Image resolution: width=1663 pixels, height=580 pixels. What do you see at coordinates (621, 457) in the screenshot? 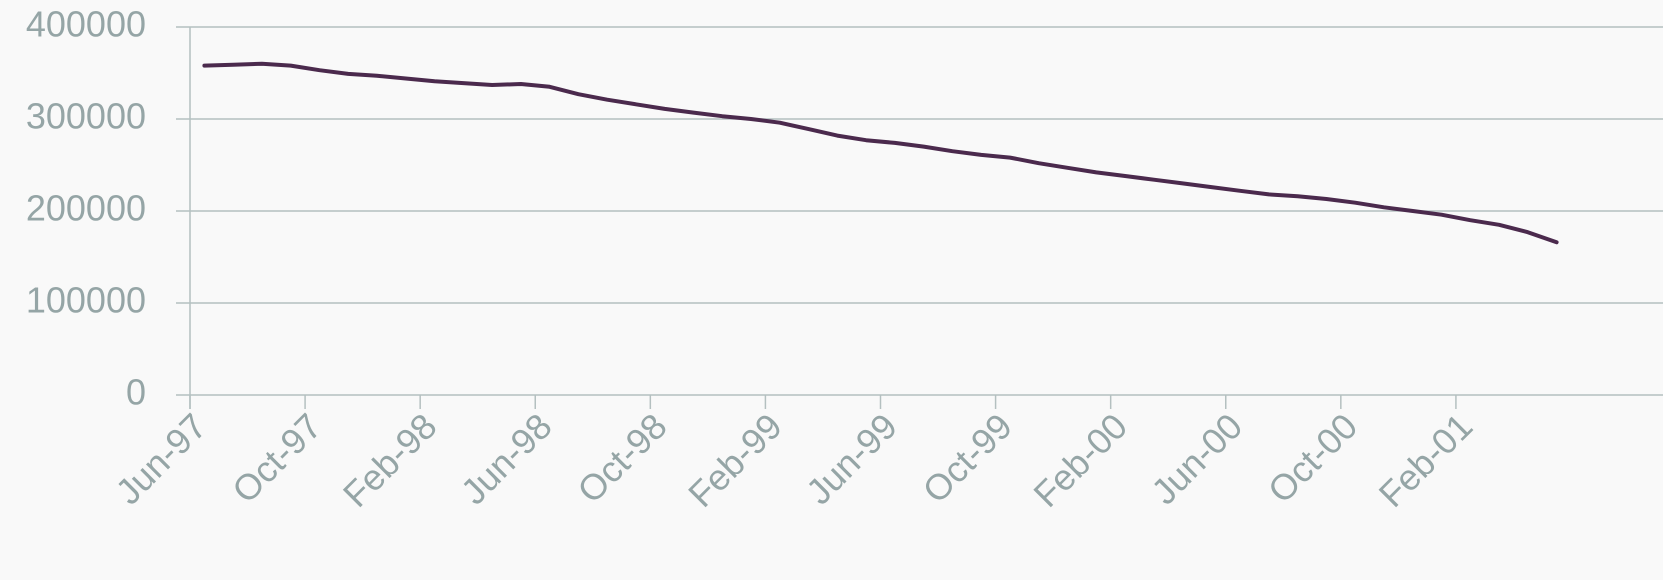
I see `x-tick-label: Oct-98` at bounding box center [621, 457].